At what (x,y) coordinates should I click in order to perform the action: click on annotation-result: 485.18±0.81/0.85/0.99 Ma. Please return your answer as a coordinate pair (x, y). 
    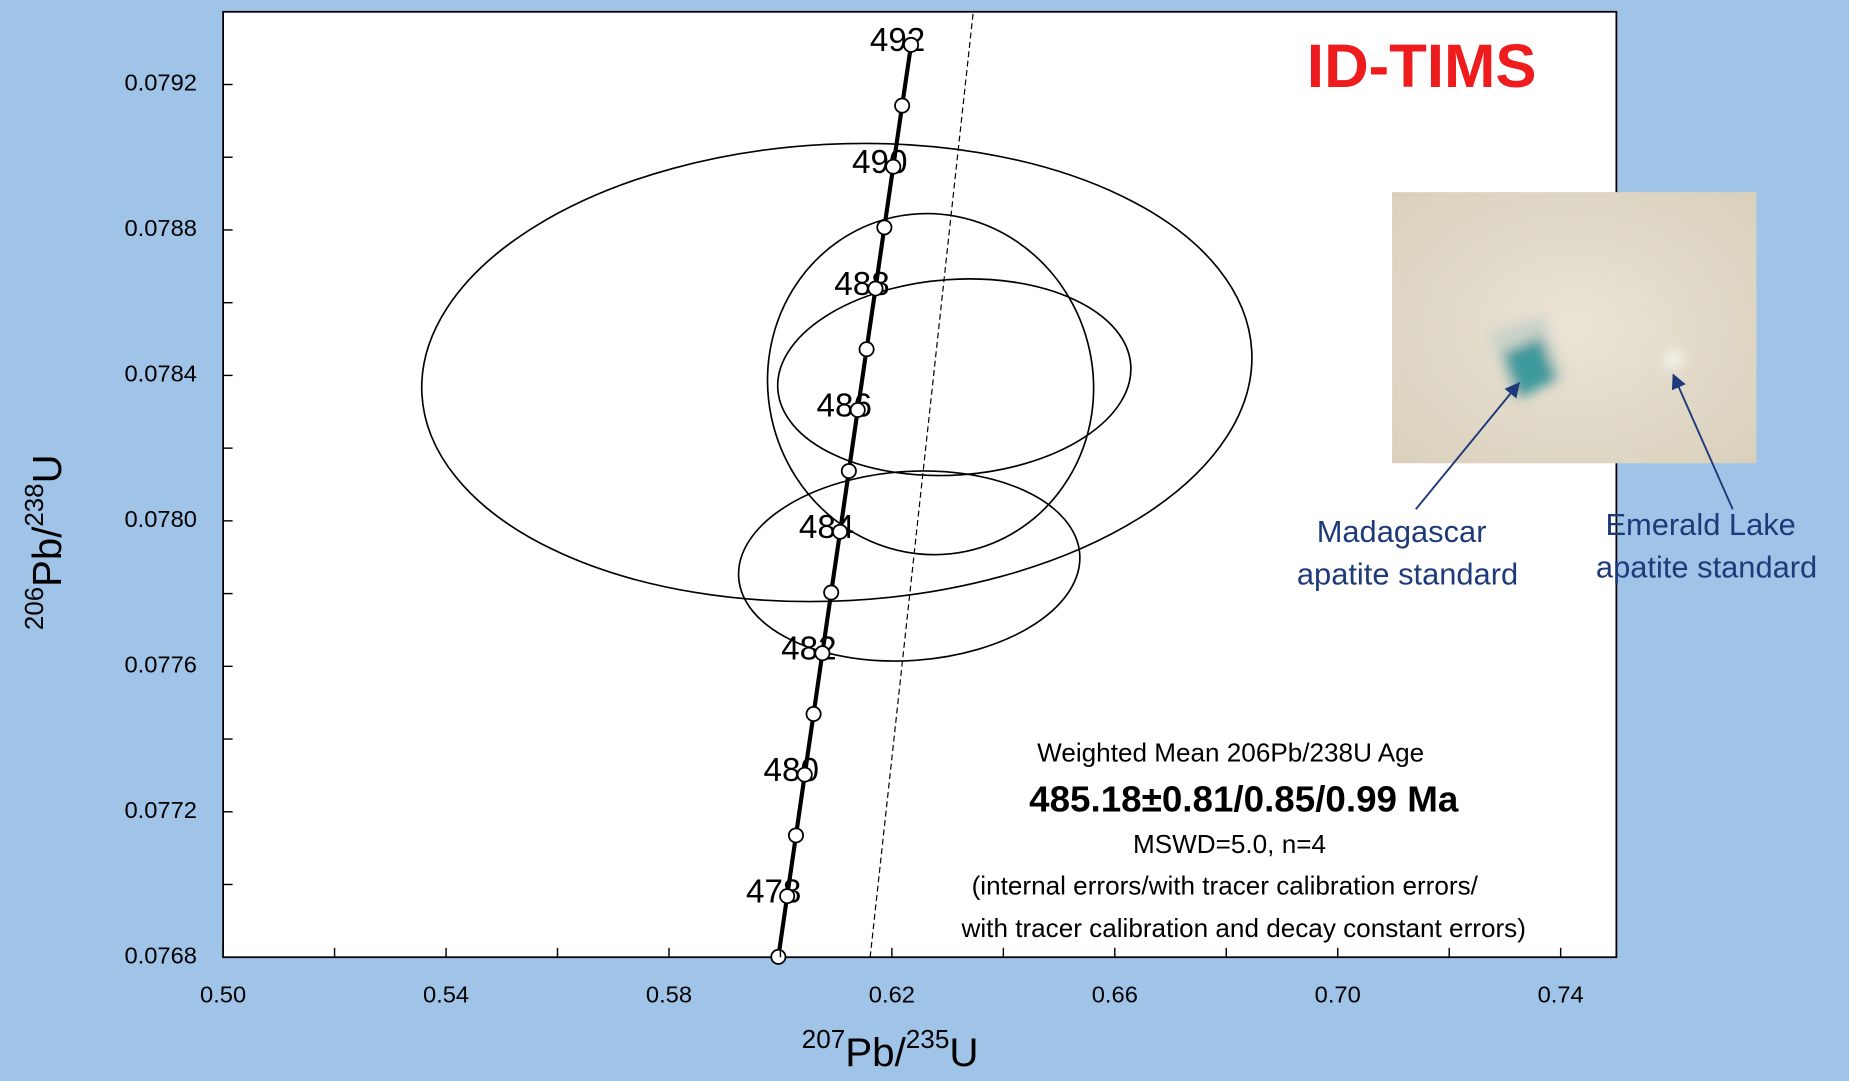
    Looking at the image, I should click on (1244, 798).